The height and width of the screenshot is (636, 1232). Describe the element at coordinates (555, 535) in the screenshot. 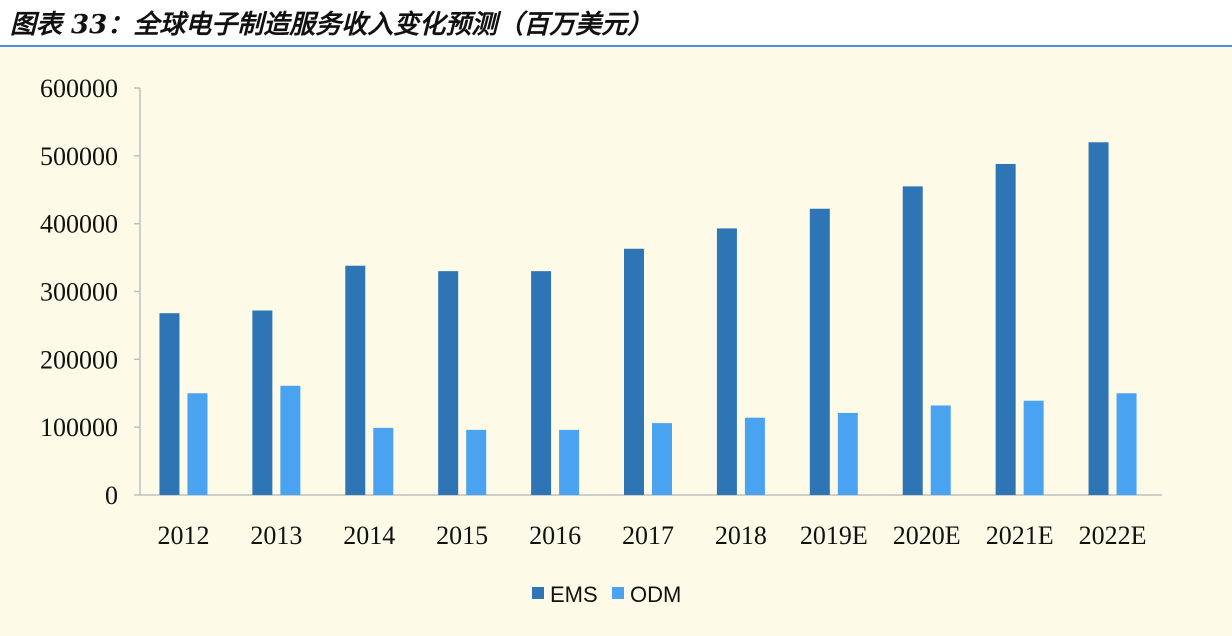

I see `x-tick-label: 2016` at that location.